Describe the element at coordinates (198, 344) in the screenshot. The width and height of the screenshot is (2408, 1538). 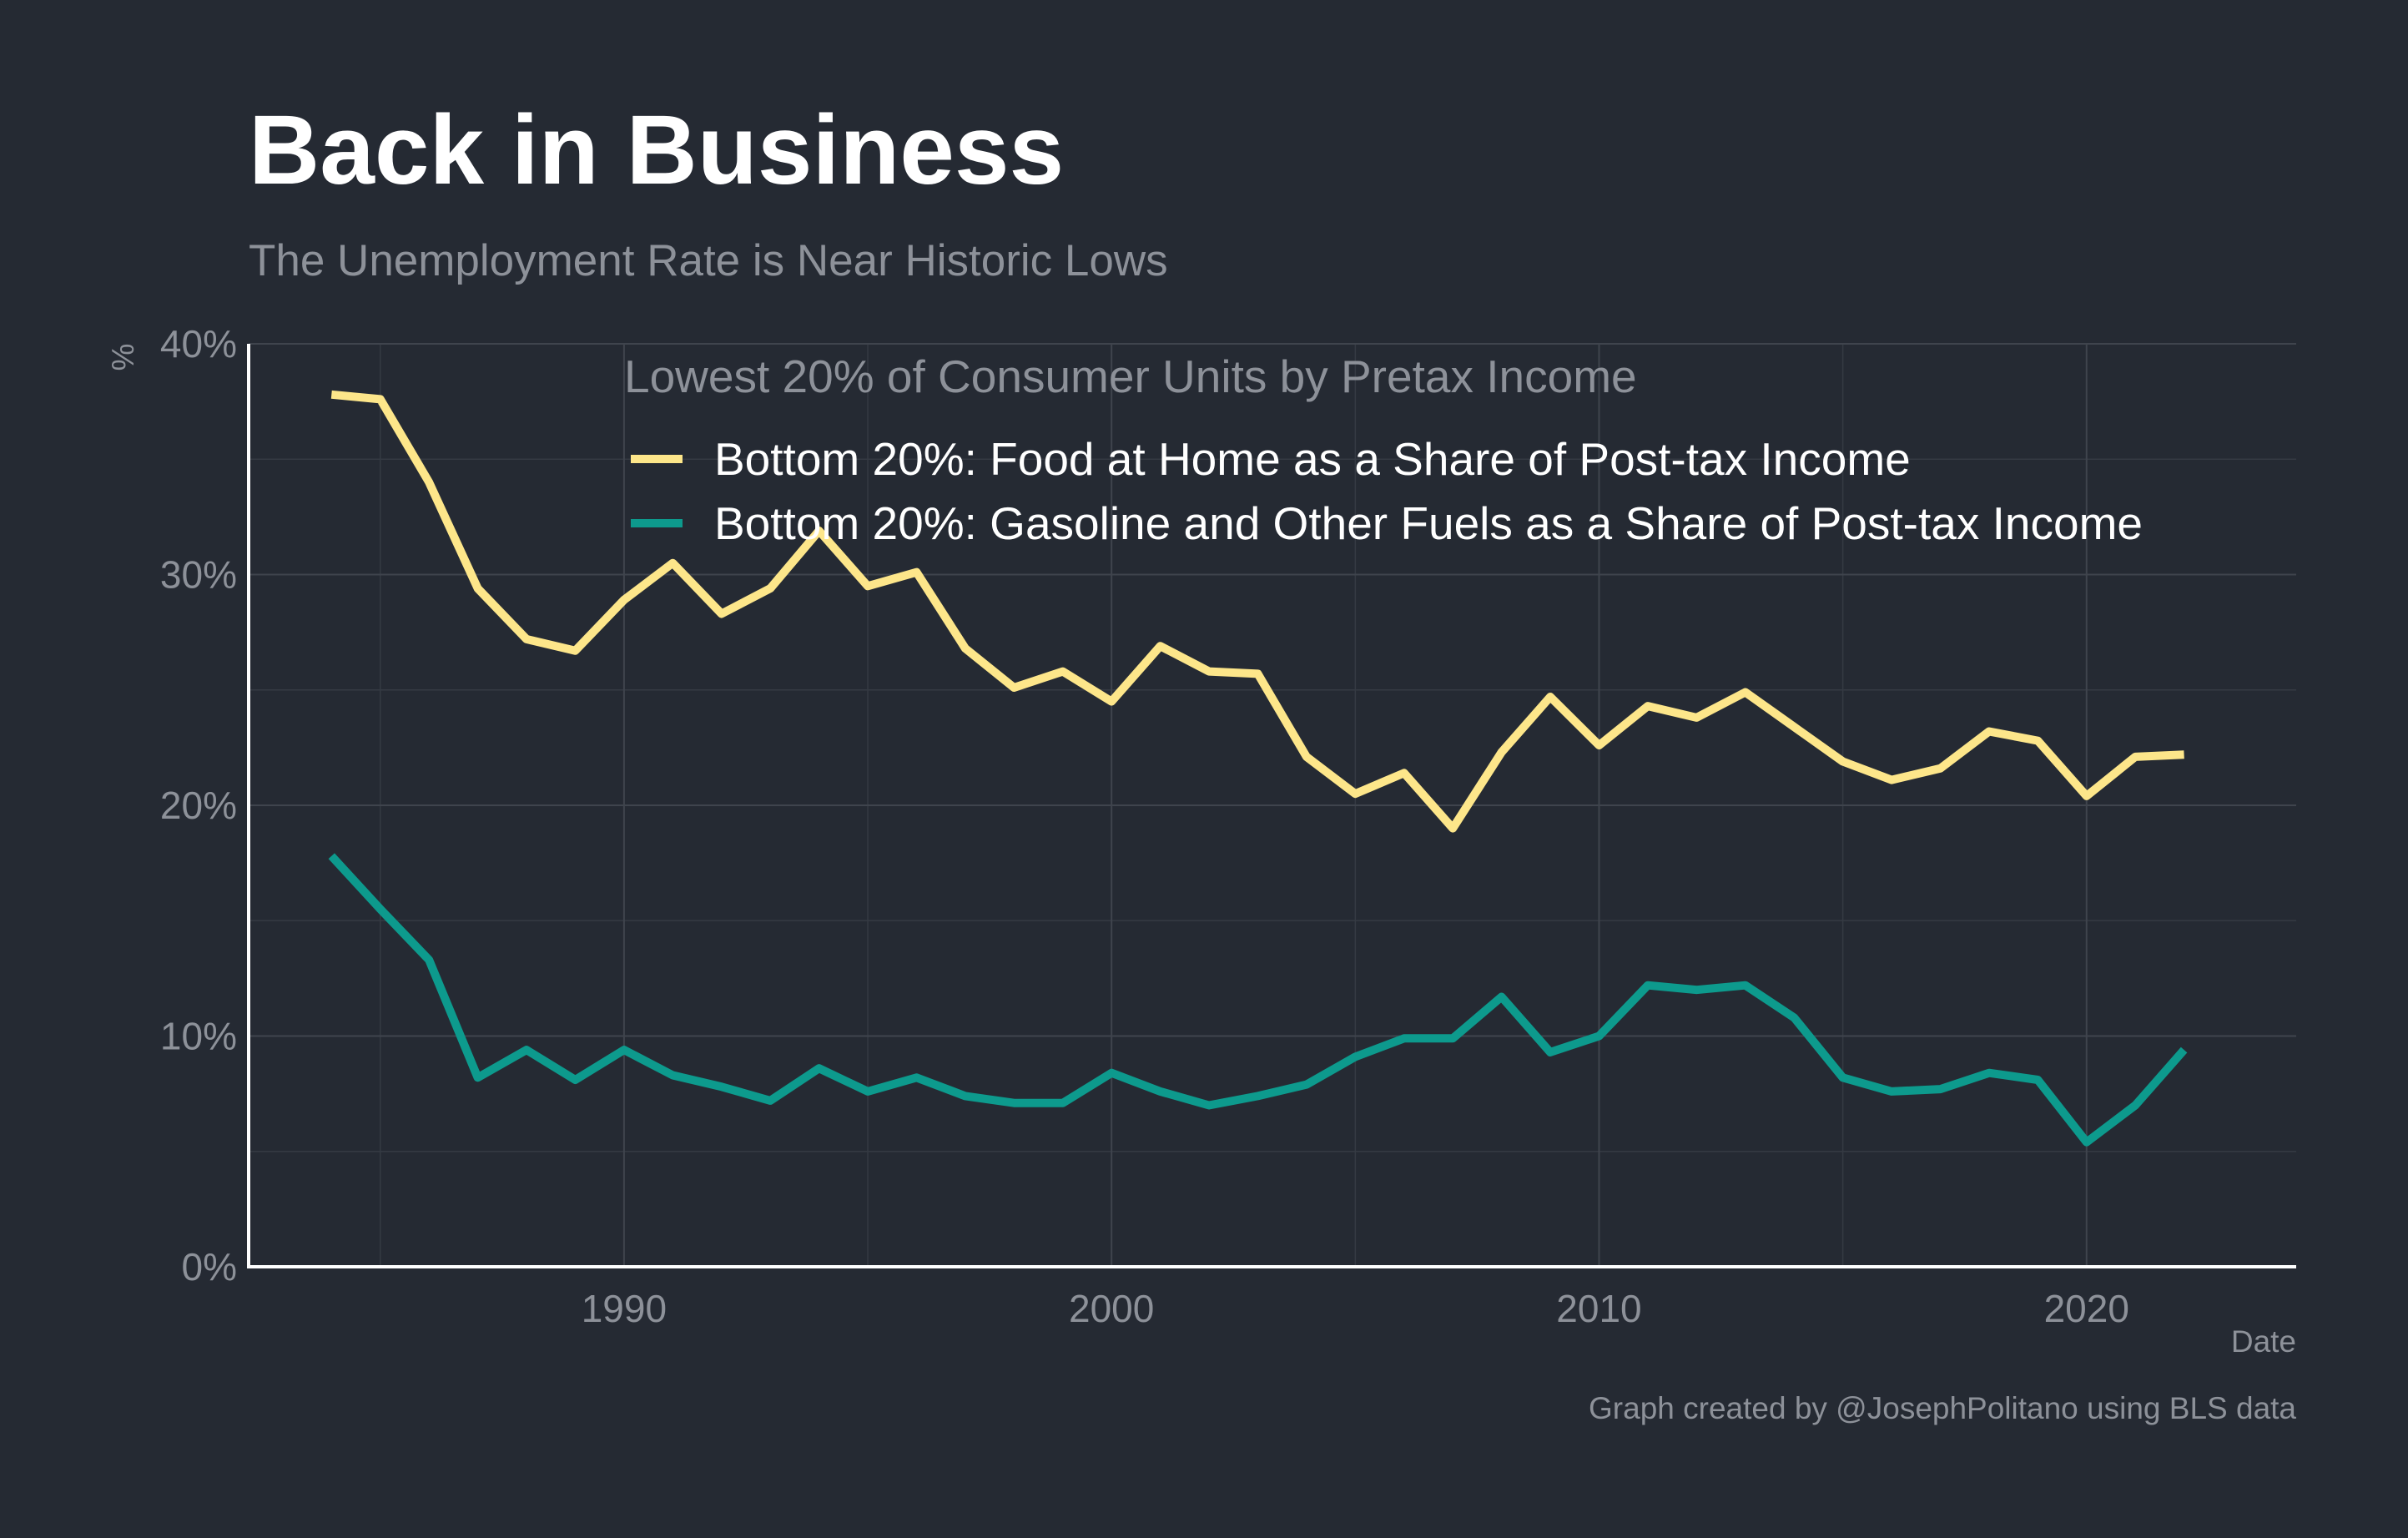
I see `y-tick-label: 40%` at that location.